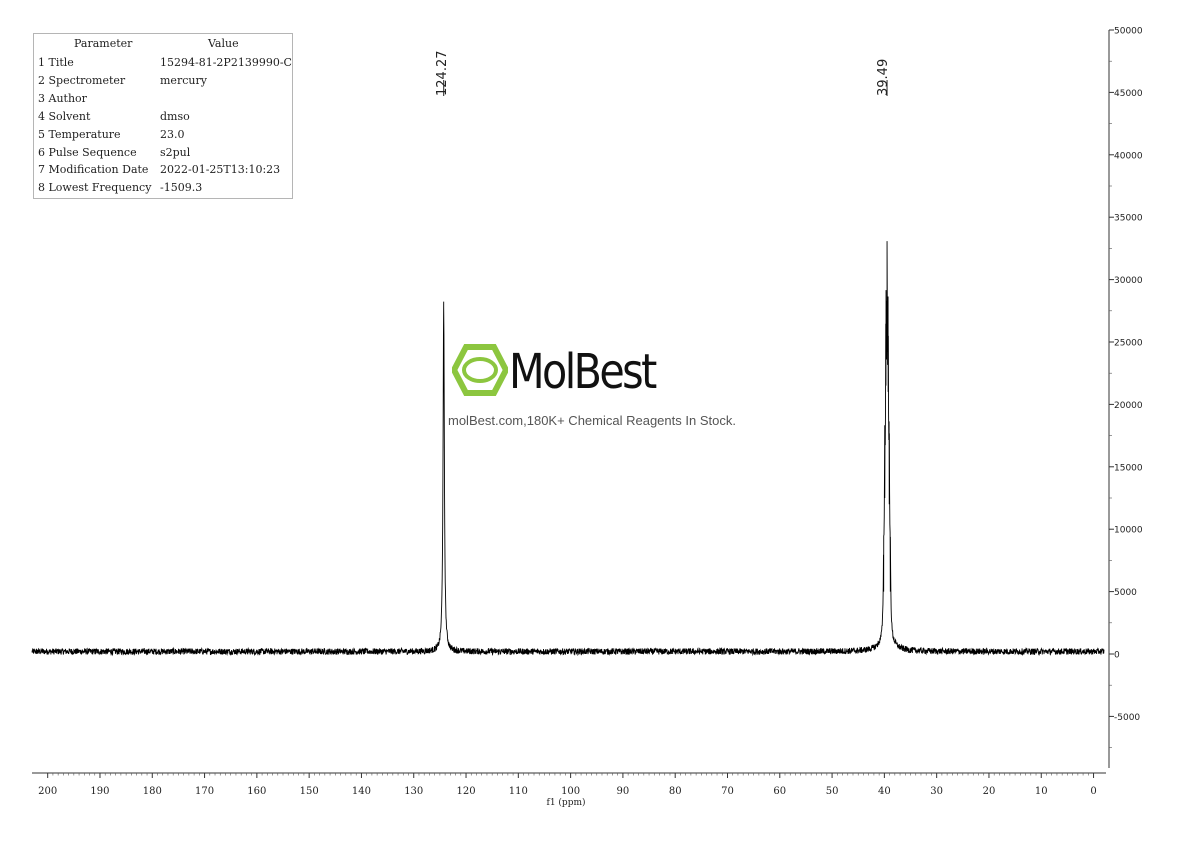  I want to click on x-tick-label: 200, so click(47, 791).